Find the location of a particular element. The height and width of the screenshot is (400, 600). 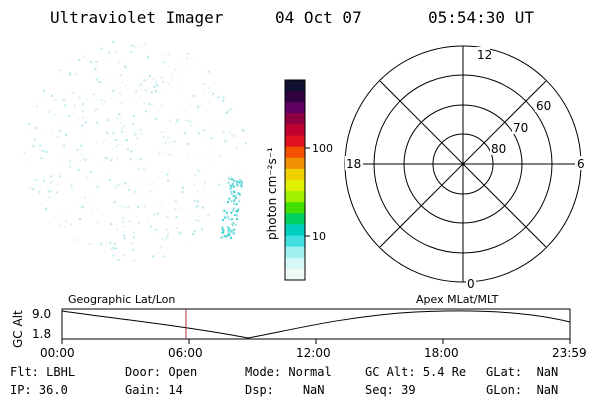

date-label: 04 Oct 07 is located at coordinates (318, 17).